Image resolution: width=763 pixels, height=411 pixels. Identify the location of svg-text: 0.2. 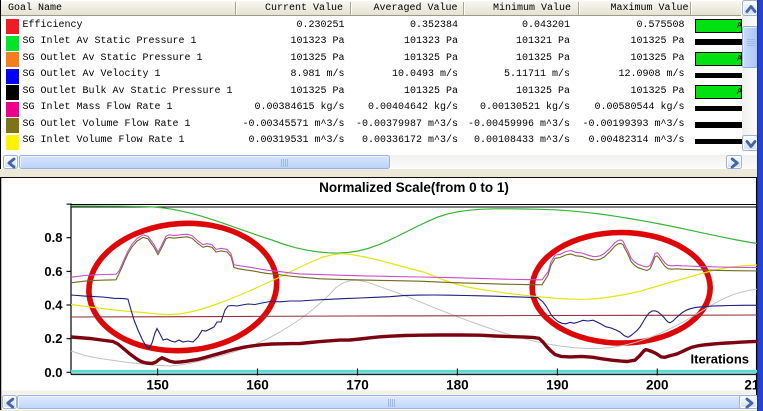
(53, 338).